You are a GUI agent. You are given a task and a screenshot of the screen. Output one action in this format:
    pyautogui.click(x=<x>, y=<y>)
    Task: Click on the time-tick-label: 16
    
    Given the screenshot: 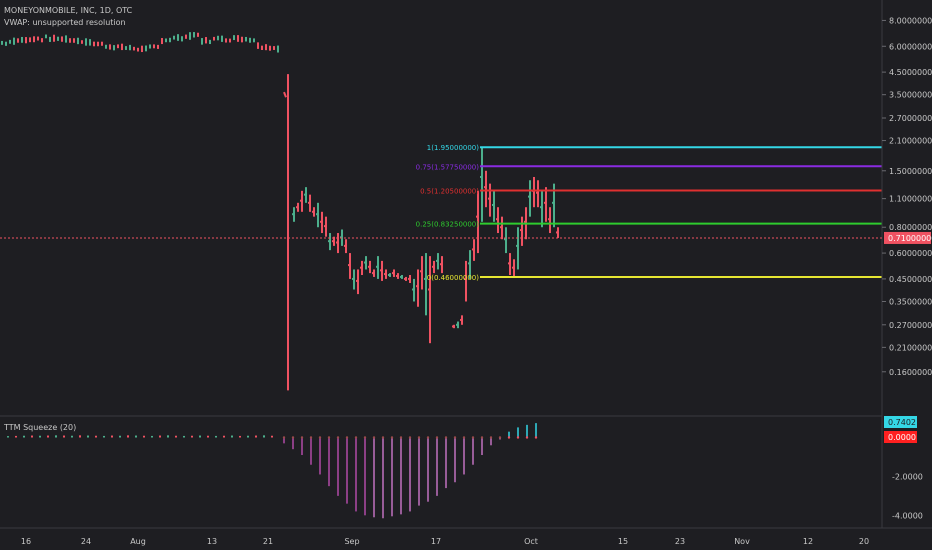 What is the action you would take?
    pyautogui.click(x=26, y=541)
    